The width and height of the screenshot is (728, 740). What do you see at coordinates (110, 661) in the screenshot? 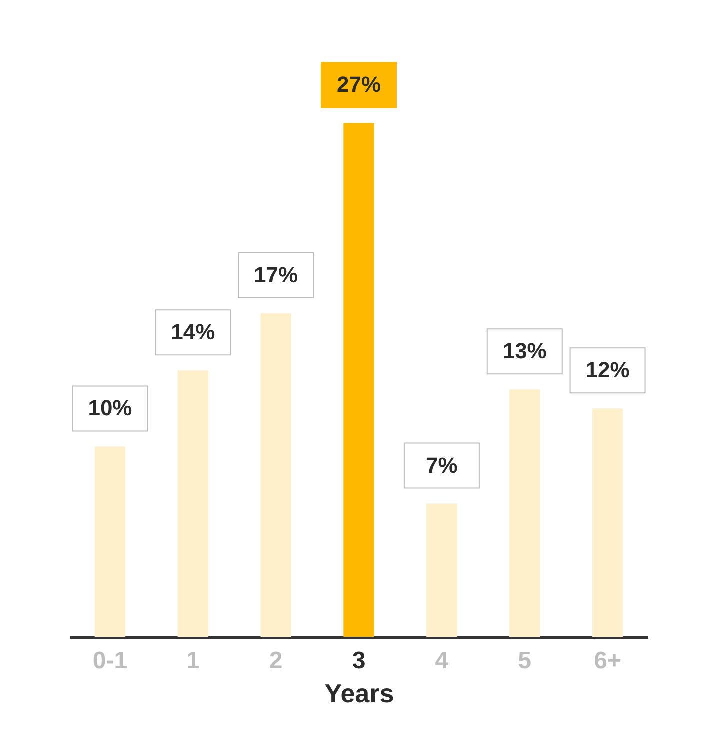
I see `x-tick-label: 0-1` at bounding box center [110, 661].